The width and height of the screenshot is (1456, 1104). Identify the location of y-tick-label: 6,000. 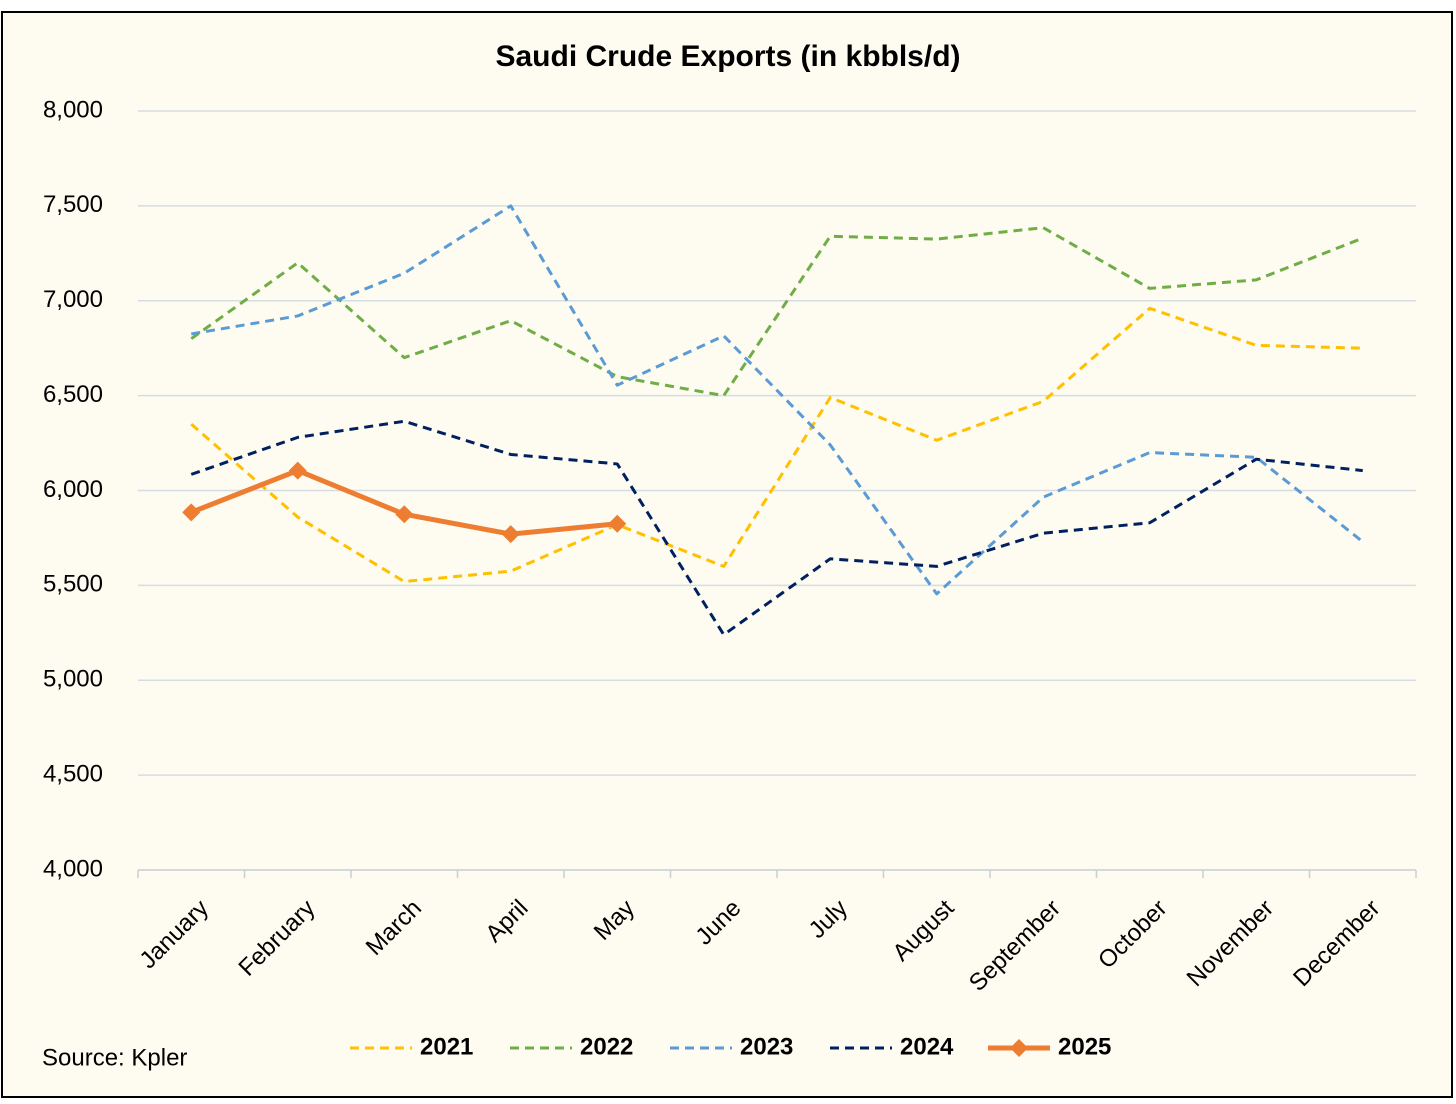
(73, 489).